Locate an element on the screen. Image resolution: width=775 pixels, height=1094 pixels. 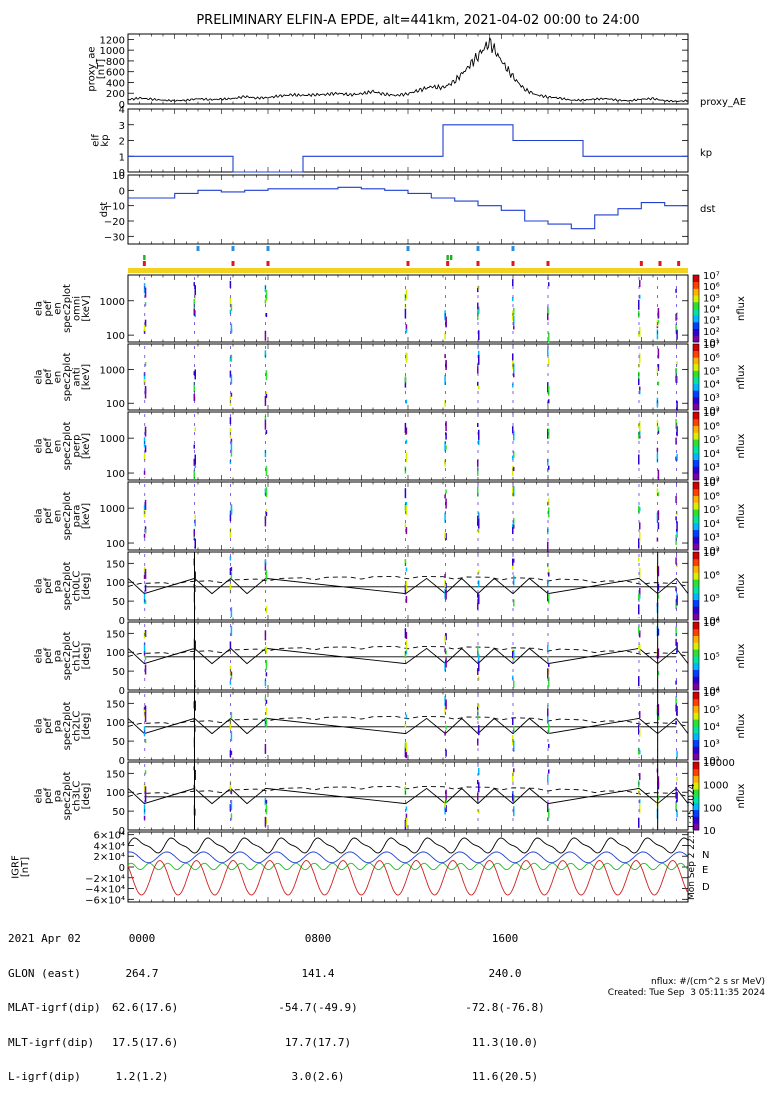
pitch-ytick-label: 150 is located at coordinates (115, 564).